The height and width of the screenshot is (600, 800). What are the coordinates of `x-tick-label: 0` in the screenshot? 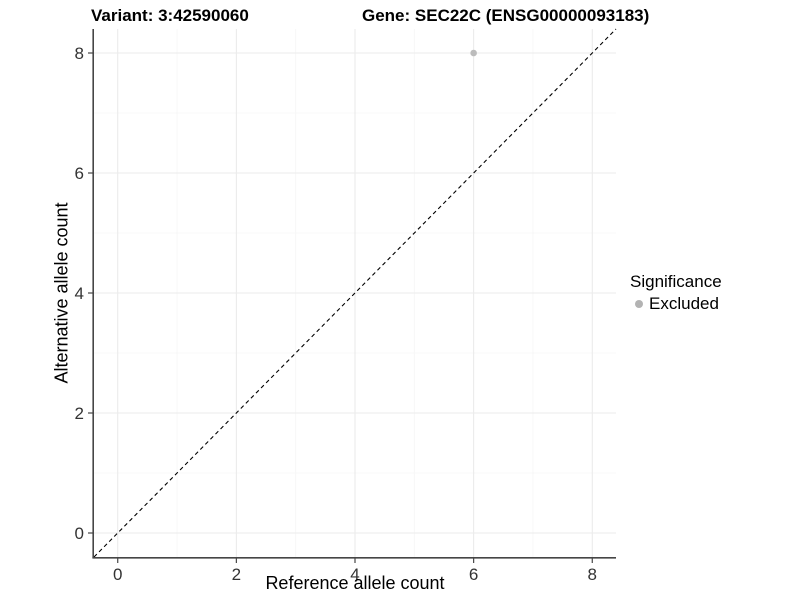 It's located at (117, 574).